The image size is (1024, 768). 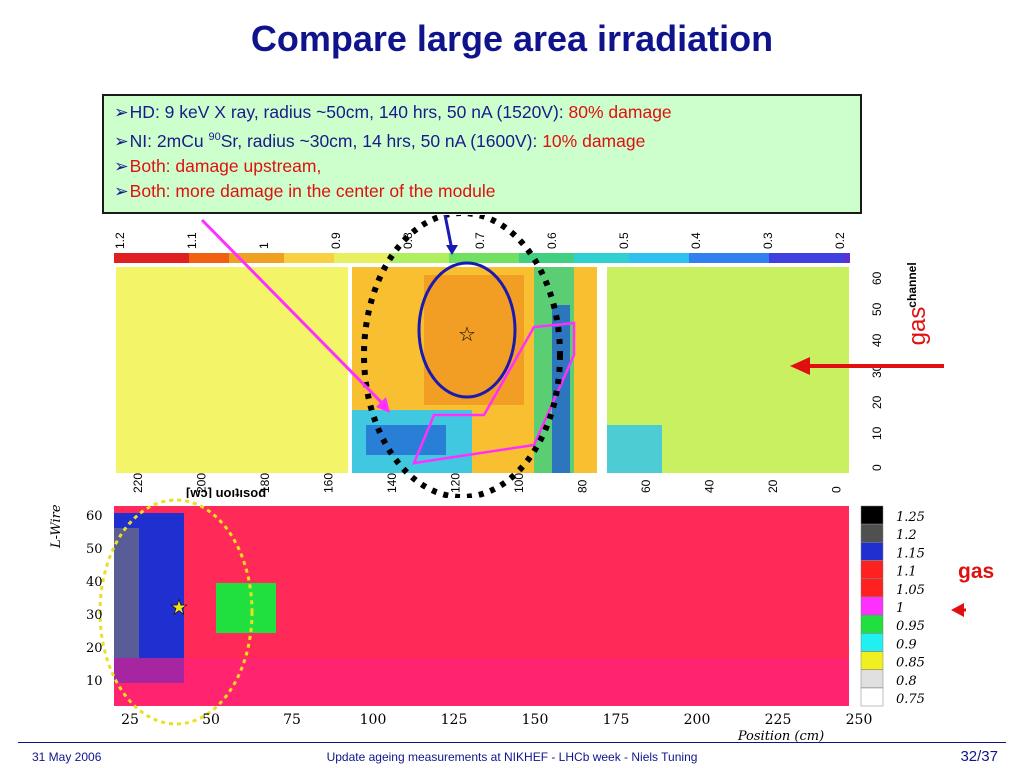 What do you see at coordinates (910, 626) in the screenshot?
I see `legend-label: 0.95` at bounding box center [910, 626].